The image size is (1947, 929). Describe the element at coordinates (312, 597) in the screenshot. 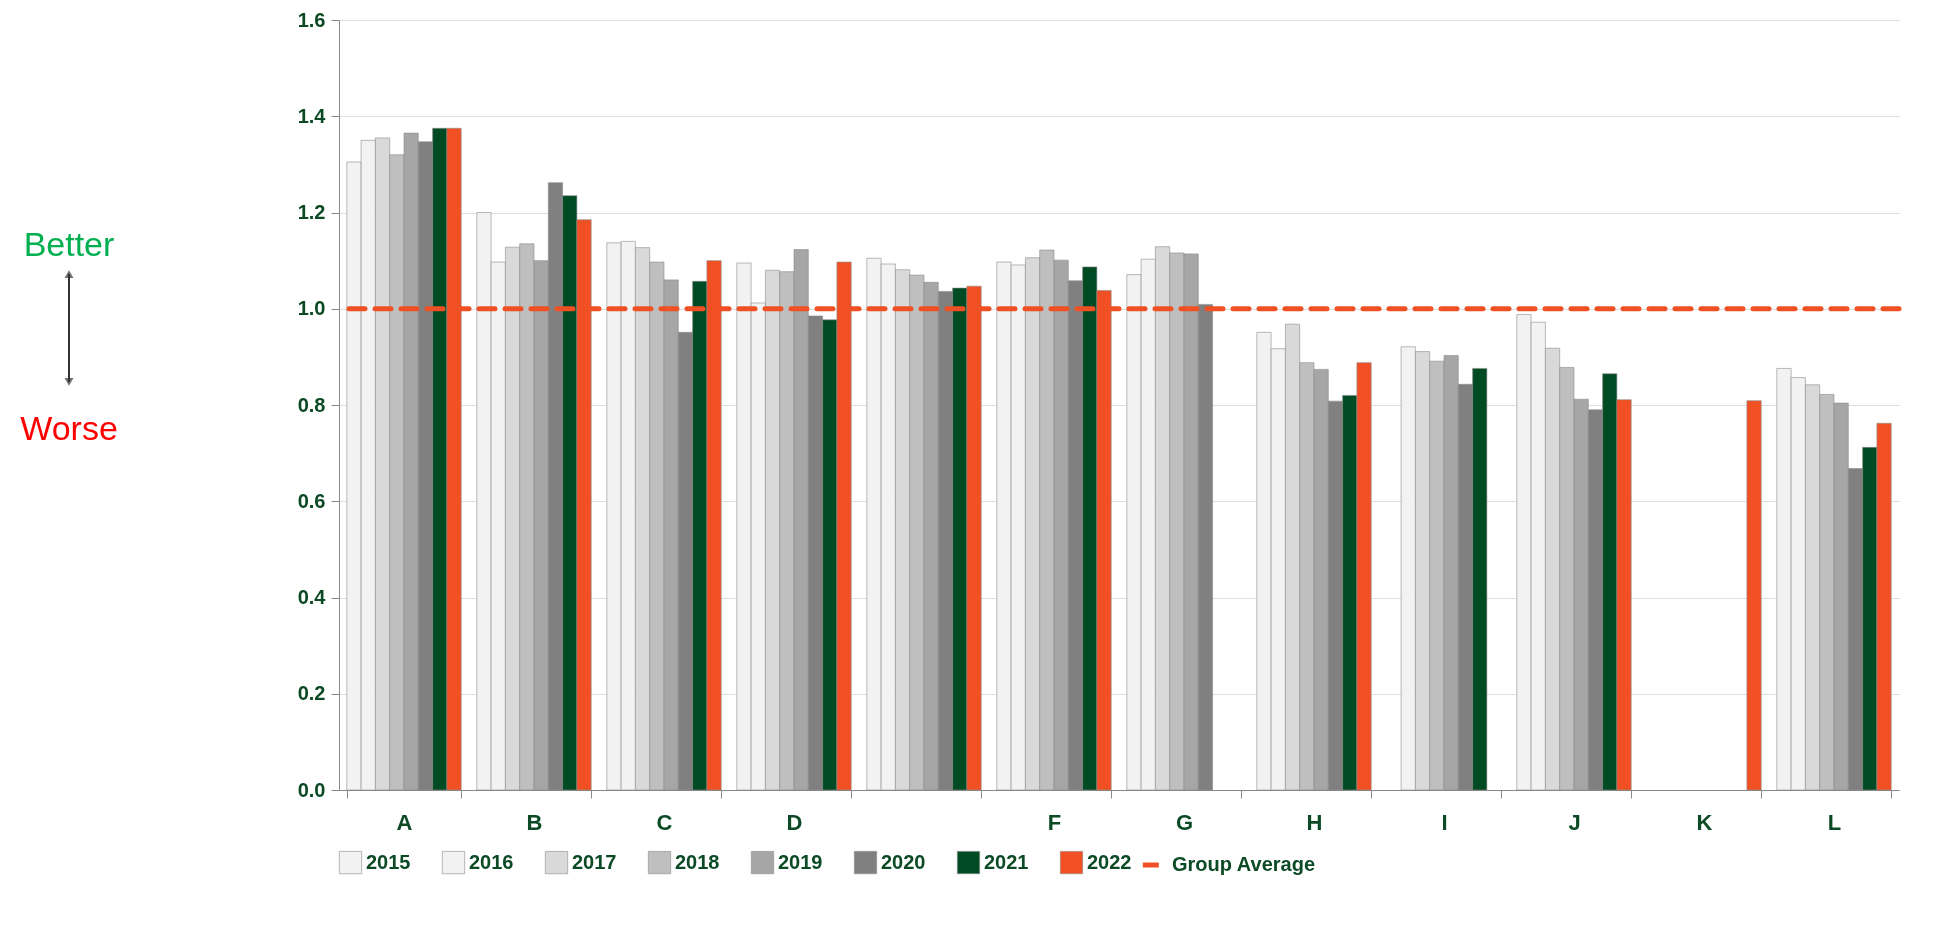

I see `y-tick-label: 0.4` at that location.